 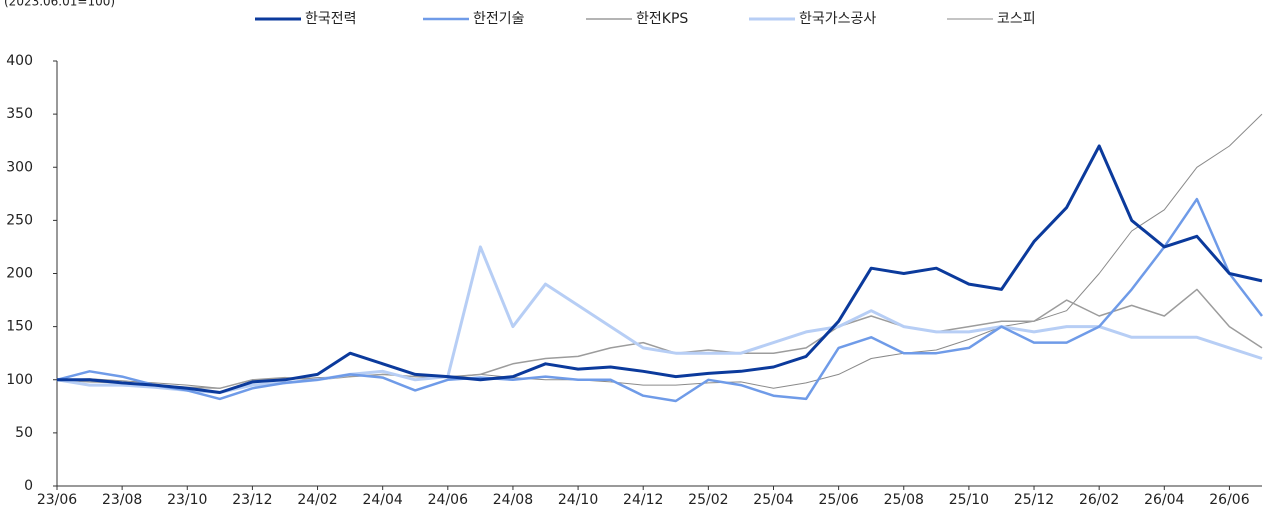 I want to click on legend-label: 한전기술, so click(x=499, y=19).